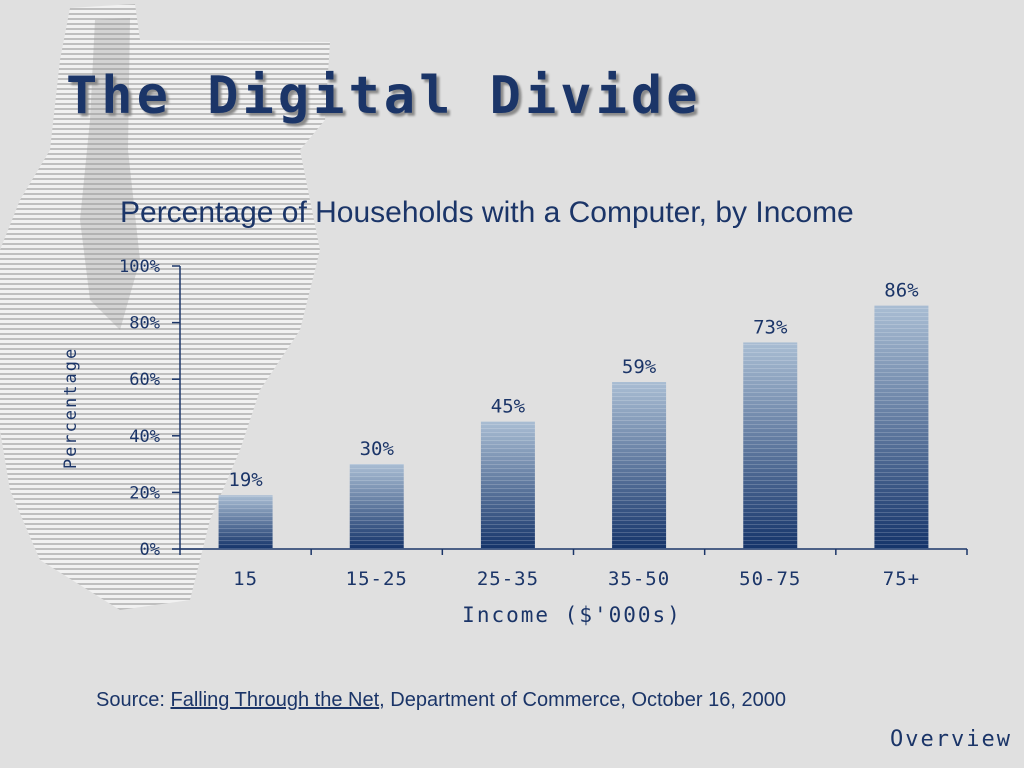 This screenshot has height=768, width=1024. I want to click on y-tick-label: 40%, so click(144, 437).